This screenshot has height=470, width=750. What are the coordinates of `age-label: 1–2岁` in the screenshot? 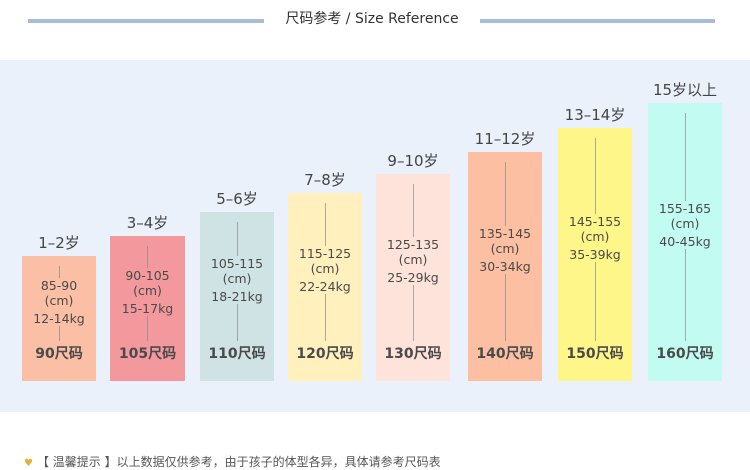 It's located at (59, 243).